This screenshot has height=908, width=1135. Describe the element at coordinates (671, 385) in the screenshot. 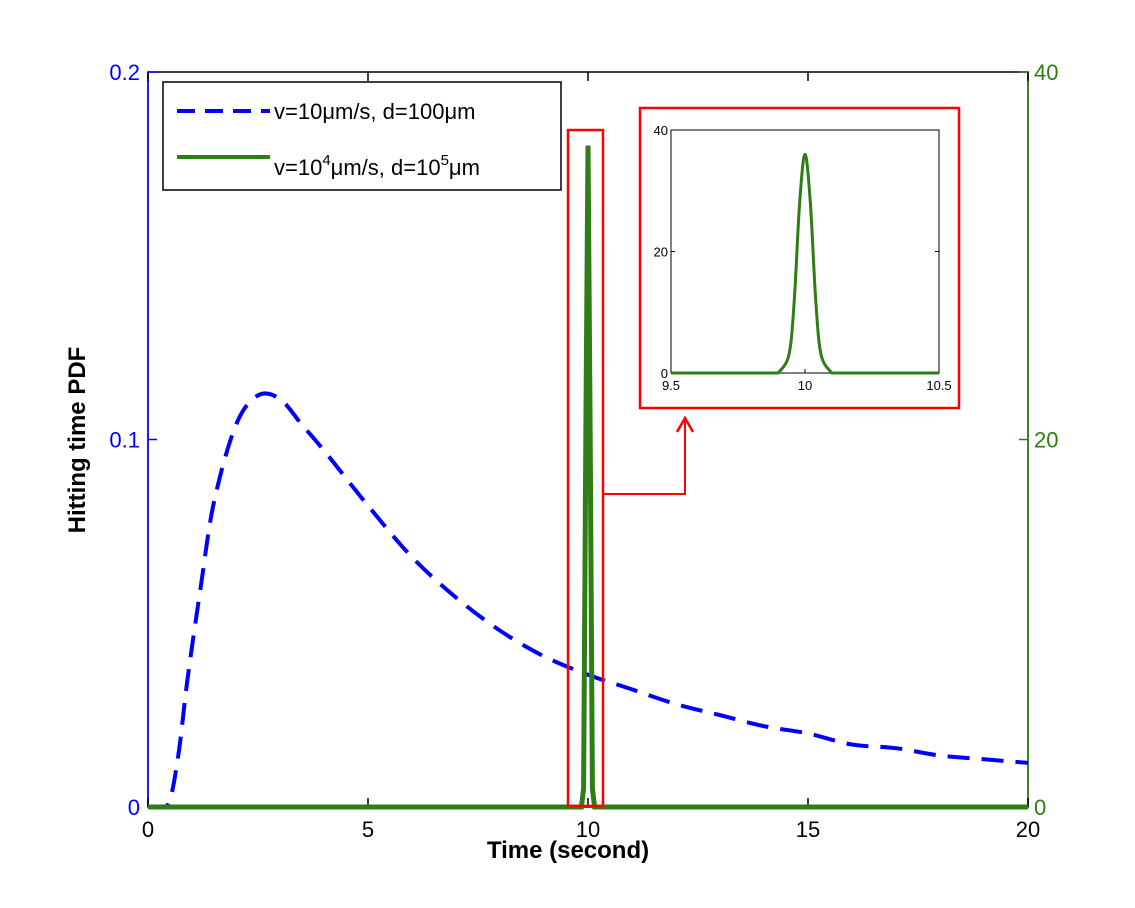

I see `inset-x-tick-label: 9.5` at that location.